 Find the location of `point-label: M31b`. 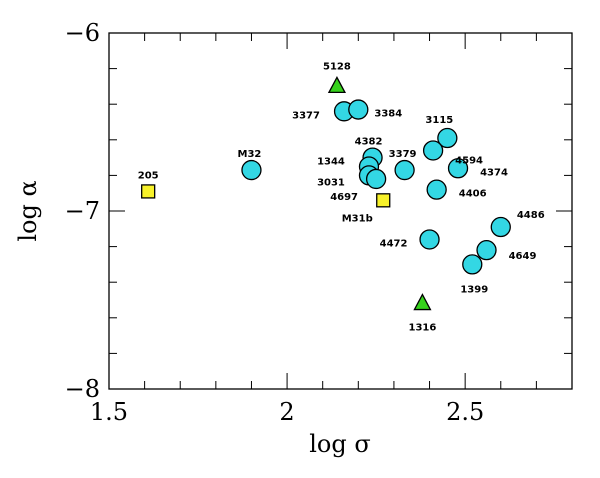

point-label: M31b is located at coordinates (357, 218).